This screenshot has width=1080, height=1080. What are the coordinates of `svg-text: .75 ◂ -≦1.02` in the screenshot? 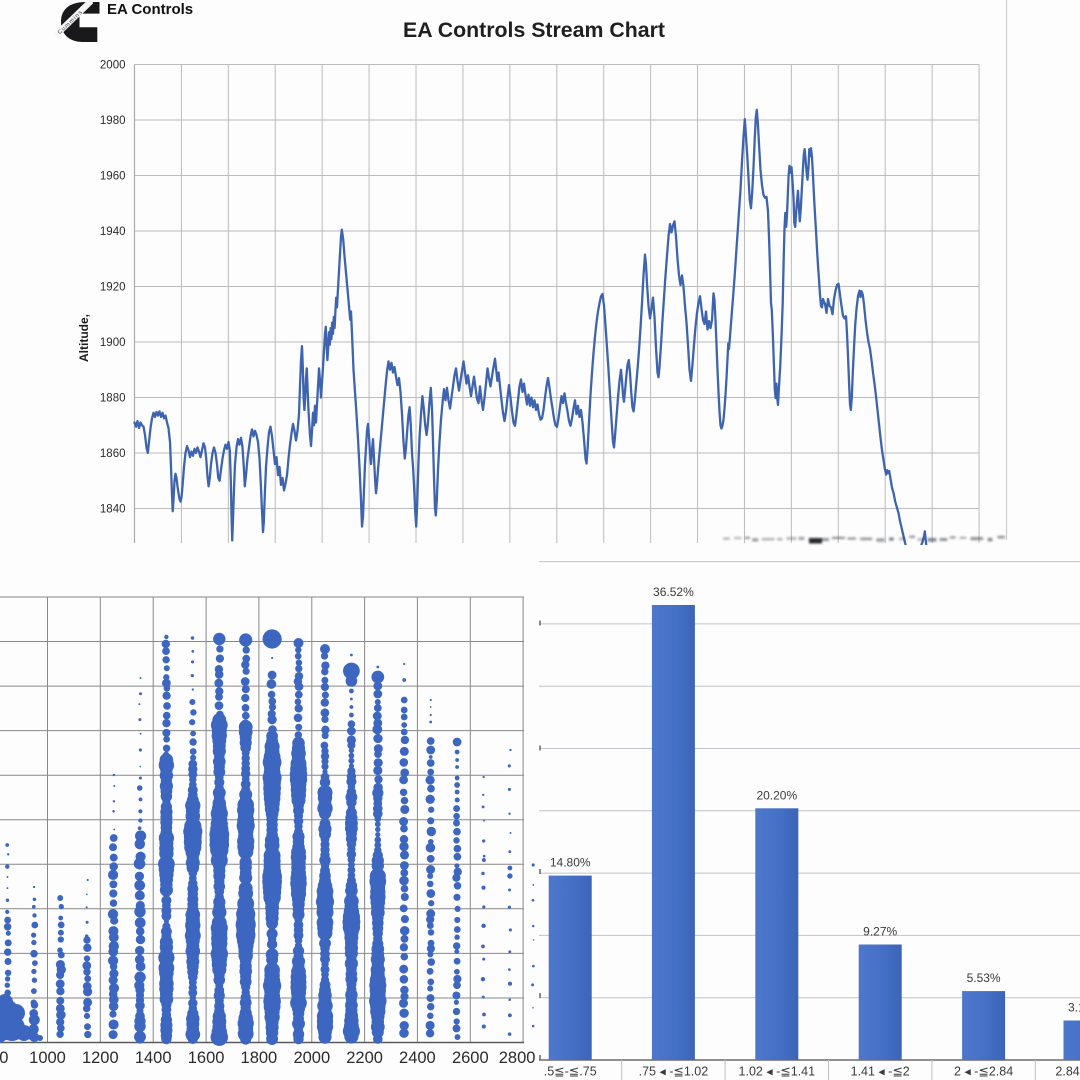 It's located at (674, 1072).